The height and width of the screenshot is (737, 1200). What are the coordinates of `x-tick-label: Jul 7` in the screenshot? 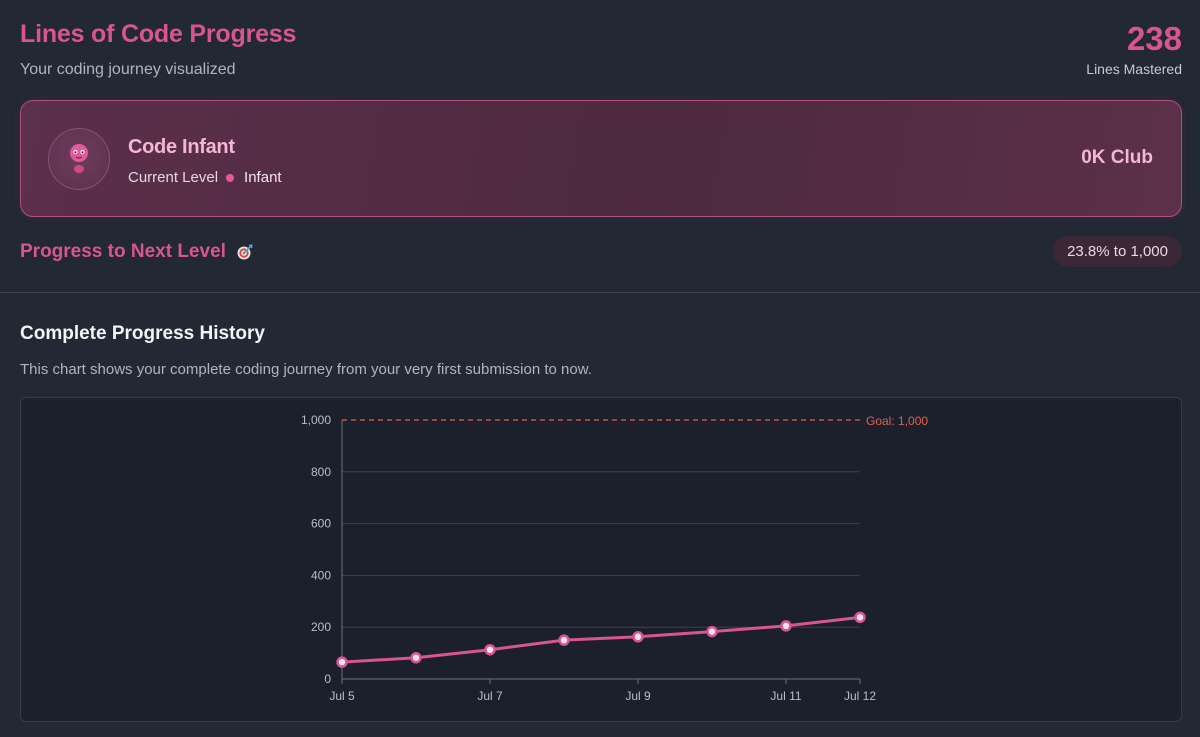 It's located at (490, 696).